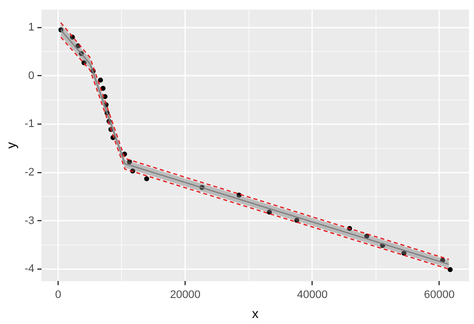  Describe the element at coordinates (439, 294) in the screenshot. I see `x-tick-label: 60000` at that location.